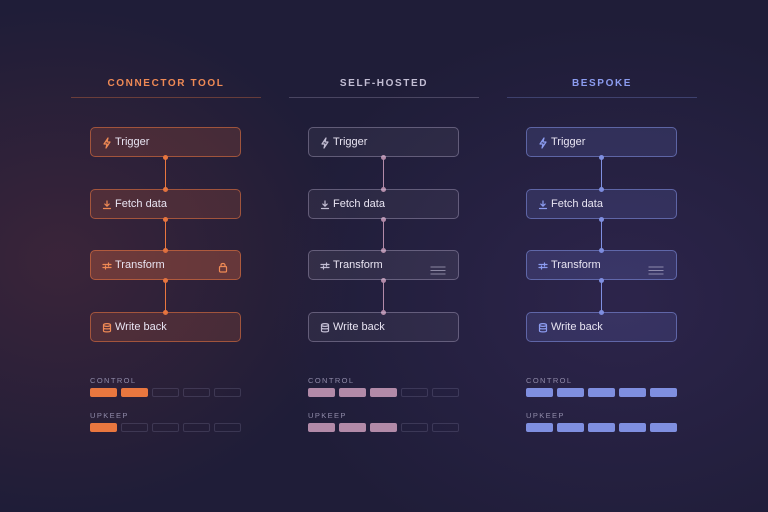  Describe the element at coordinates (602, 83) in the screenshot. I see `column-title: BESPOKE` at that location.